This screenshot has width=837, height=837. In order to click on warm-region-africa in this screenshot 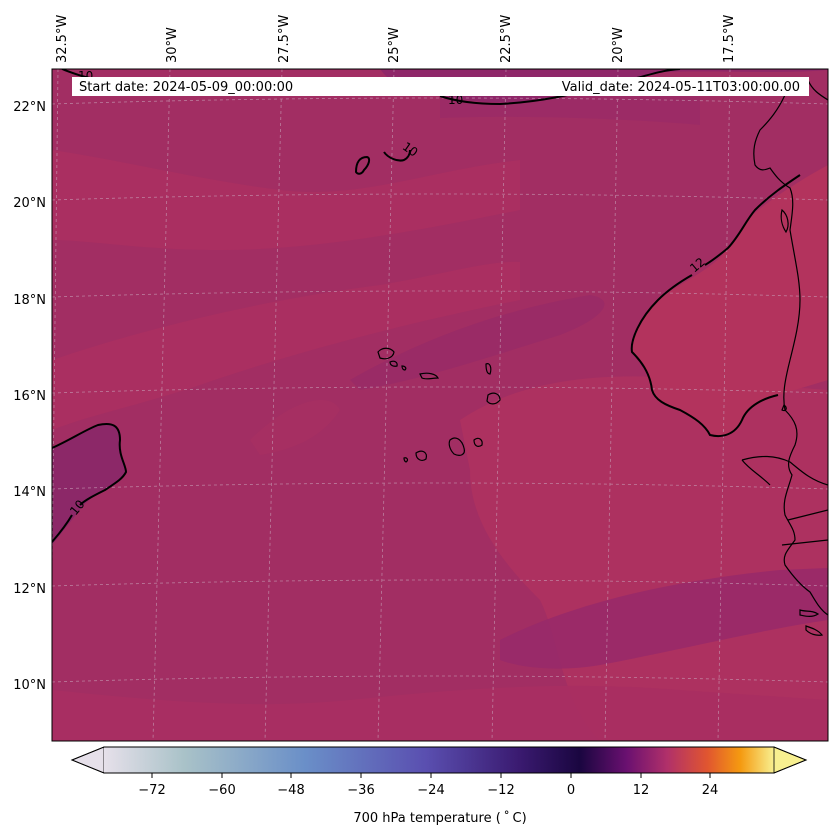, I will do `click(729, 301)`.